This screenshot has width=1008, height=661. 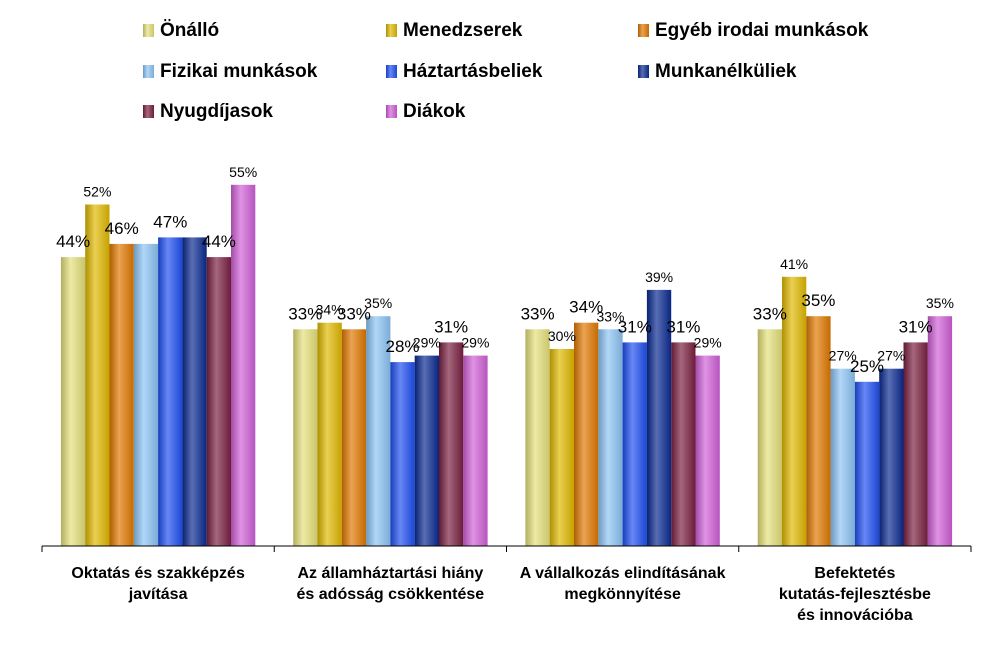 I want to click on data-label: 47%, so click(x=170, y=221).